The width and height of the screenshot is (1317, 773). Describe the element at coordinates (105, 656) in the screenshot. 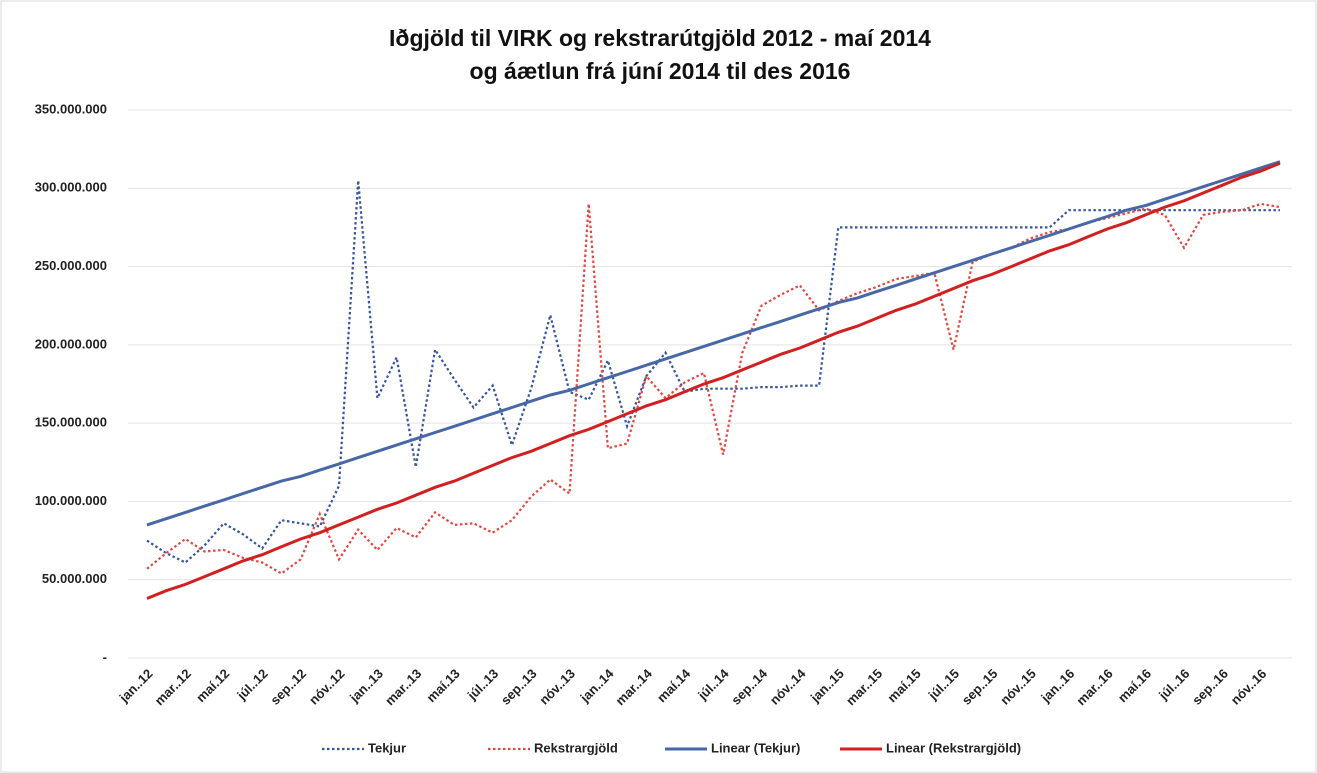

I see `y-tick-label: -` at that location.